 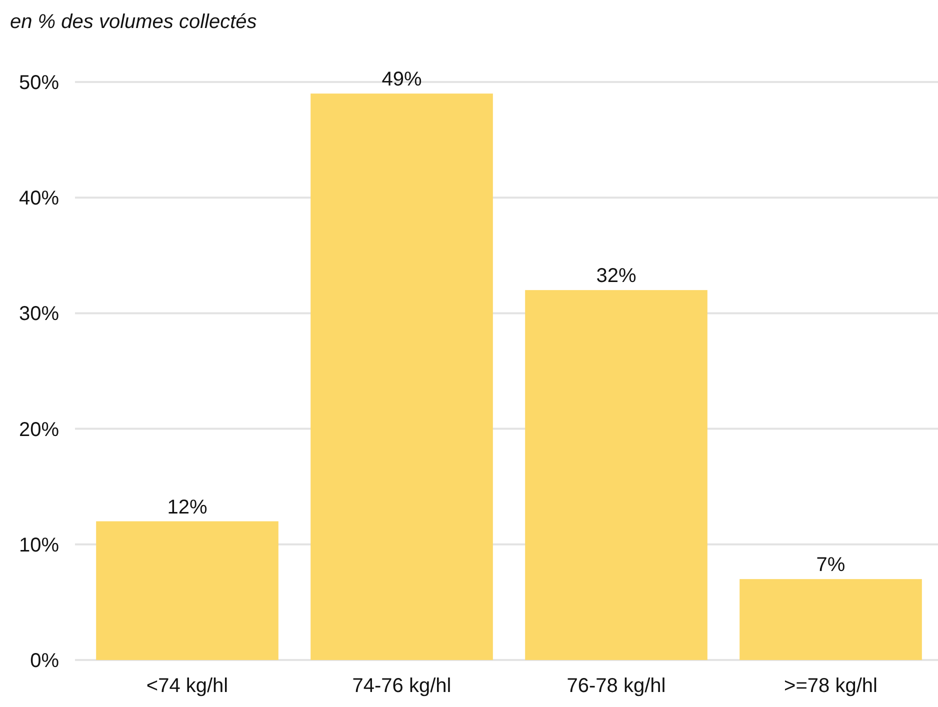 I want to click on data-label: 32%, so click(x=616, y=276).